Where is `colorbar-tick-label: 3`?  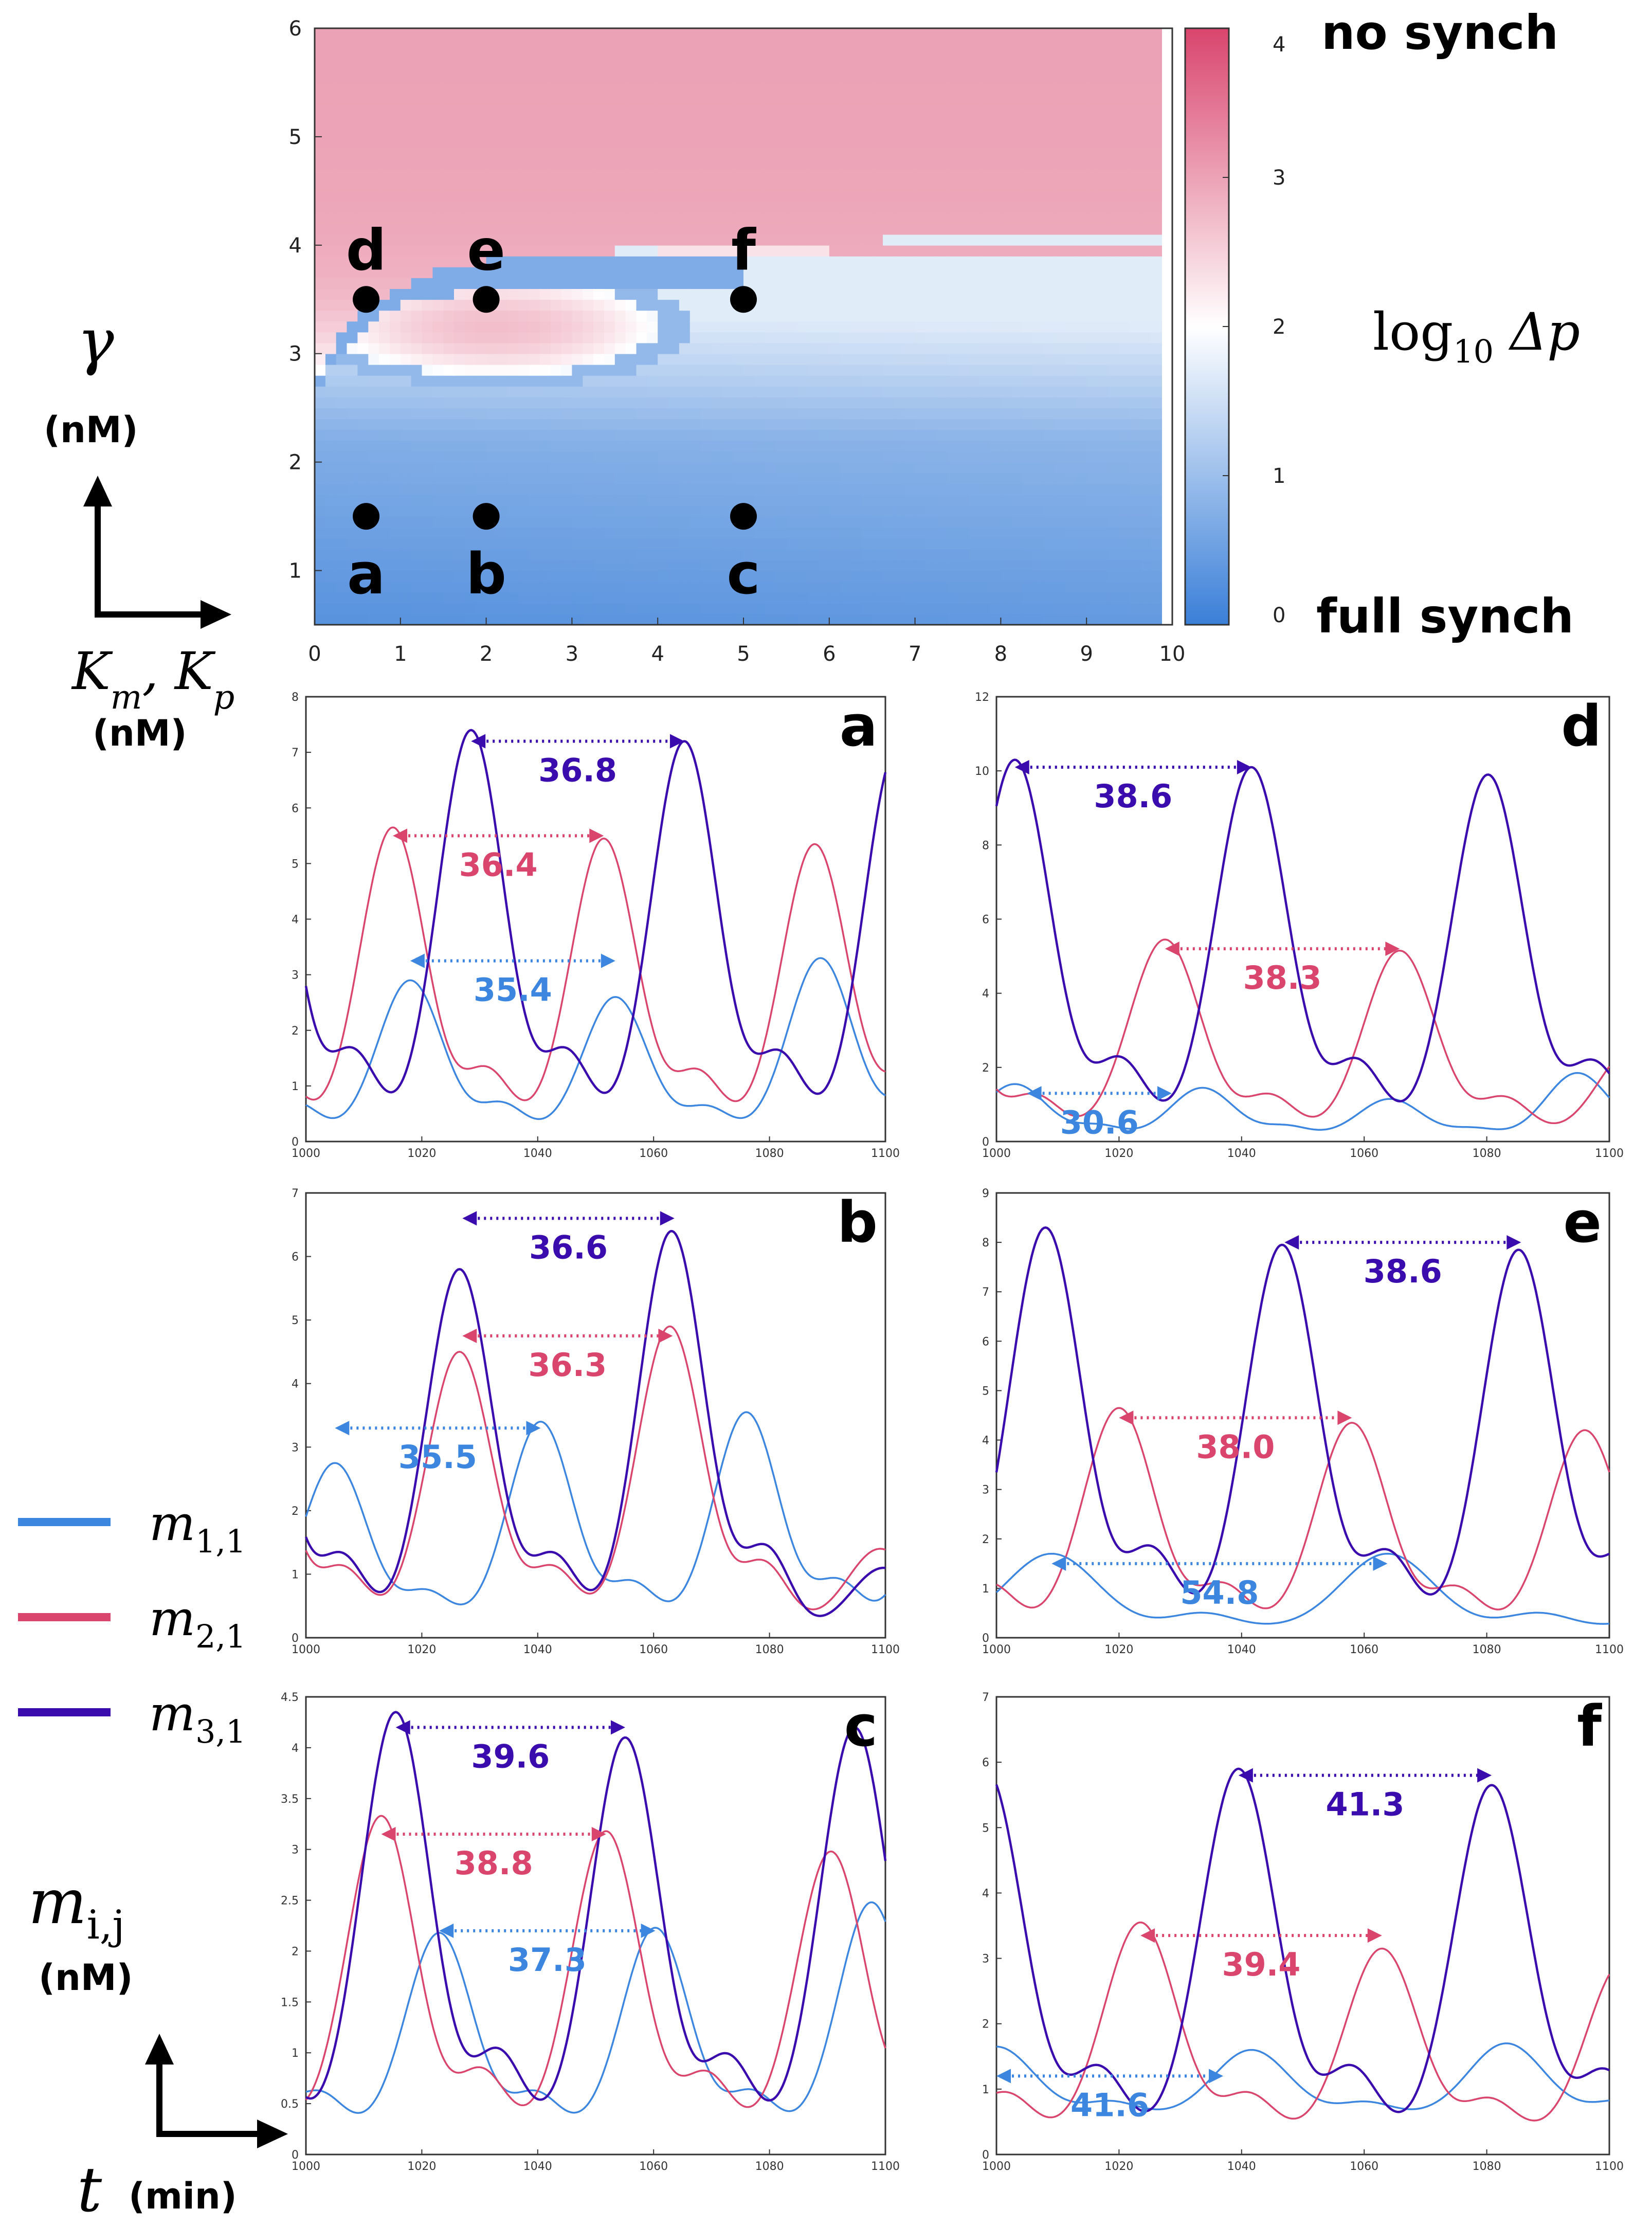
colorbar-tick-label: 3 is located at coordinates (1279, 178).